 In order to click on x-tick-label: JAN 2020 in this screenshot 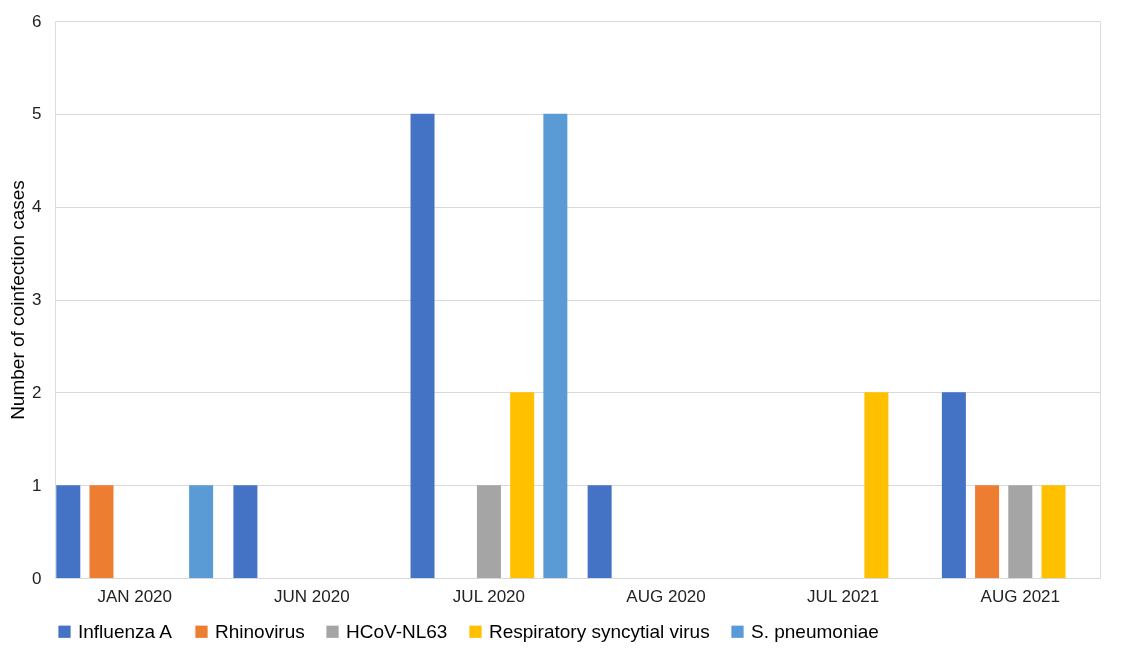, I will do `click(135, 596)`.